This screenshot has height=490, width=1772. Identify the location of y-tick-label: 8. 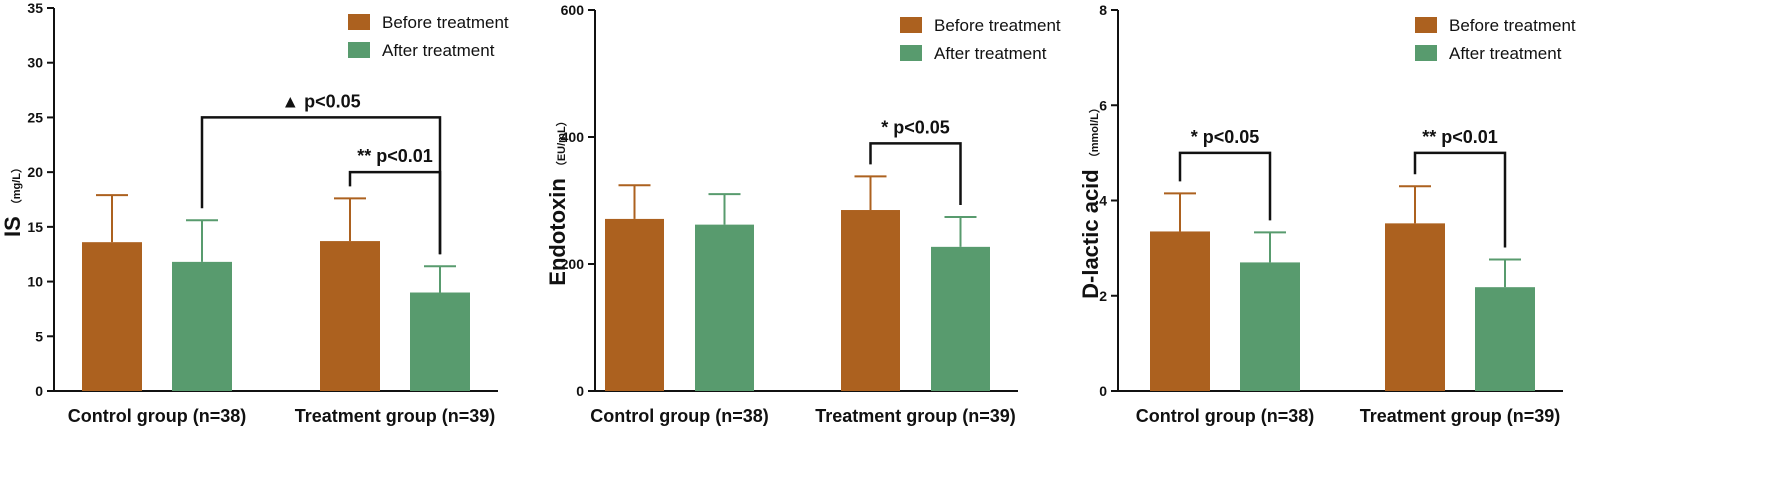
(1103, 10).